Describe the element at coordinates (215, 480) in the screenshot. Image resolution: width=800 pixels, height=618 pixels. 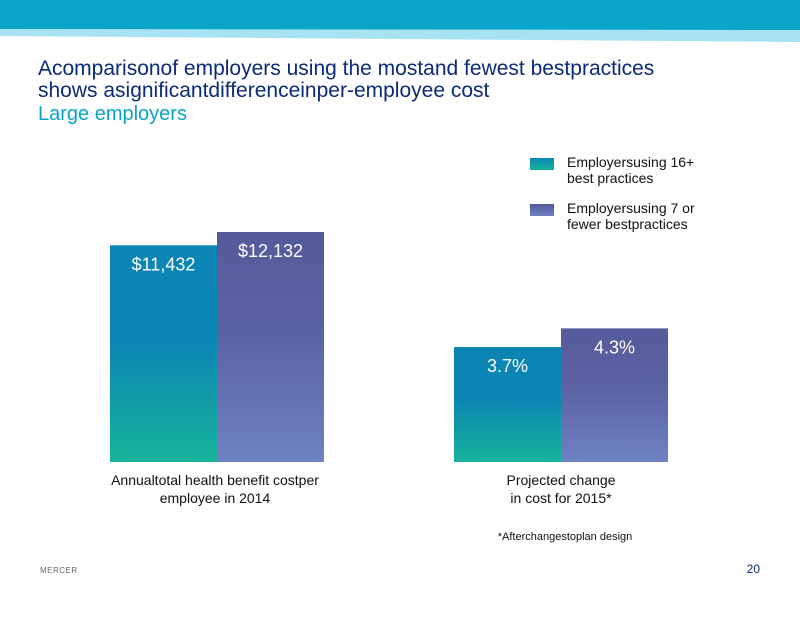
I see `category-label-annual-cost-line-1: Annualtotal health benefit costper` at that location.